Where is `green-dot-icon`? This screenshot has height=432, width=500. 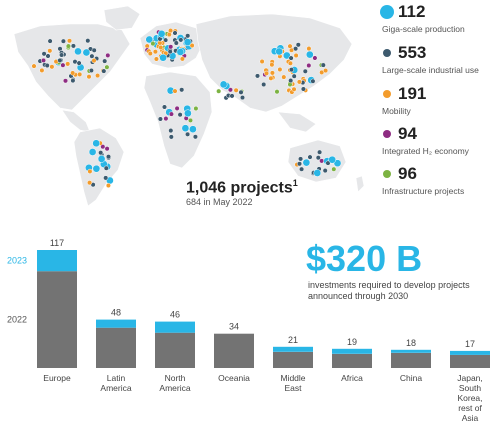
green-dot-icon is located at coordinates (387, 174).